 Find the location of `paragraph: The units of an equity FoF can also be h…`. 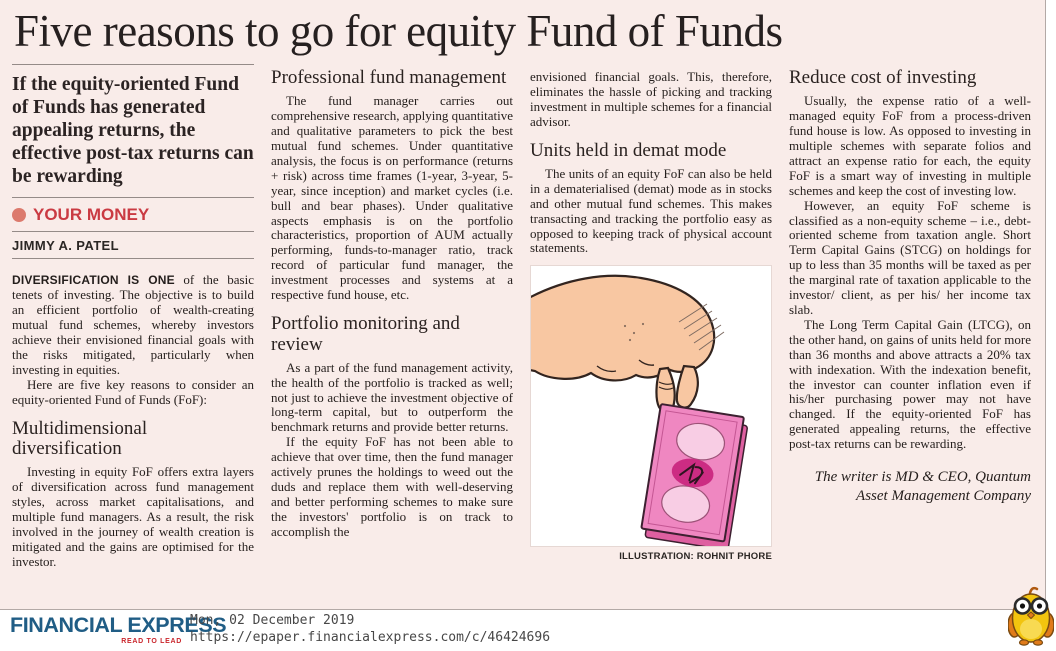

paragraph: The units of an equity FoF can also be h… is located at coordinates (651, 210).